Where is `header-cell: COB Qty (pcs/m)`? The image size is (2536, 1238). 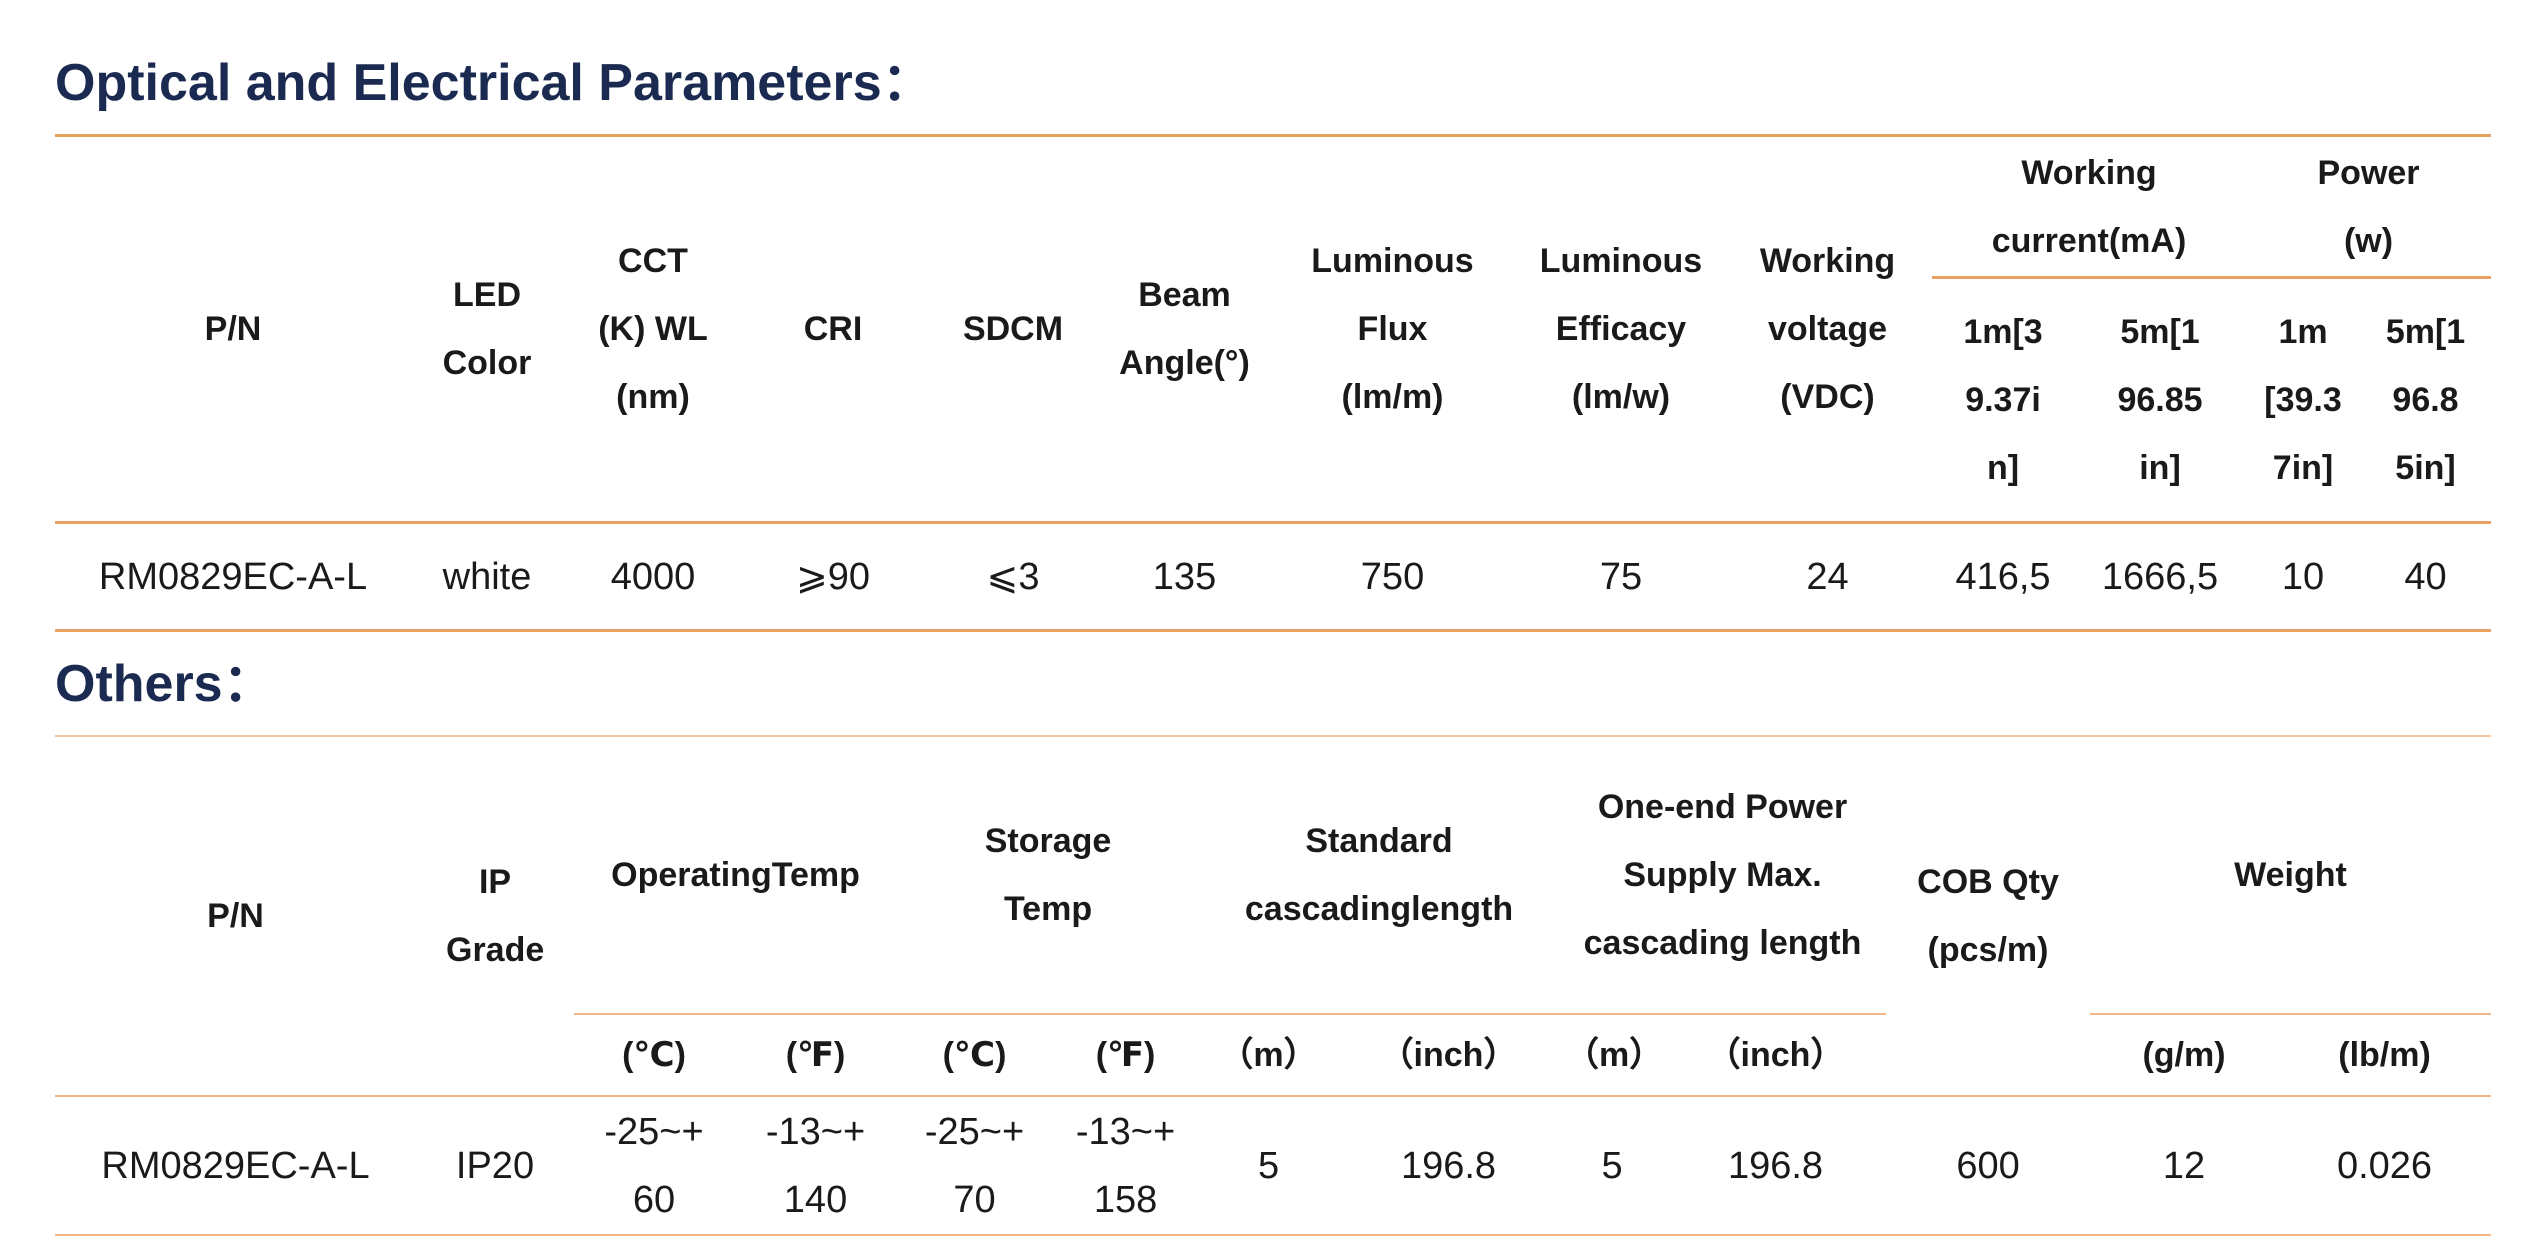
header-cell: COB Qty (pcs/m) is located at coordinates (1988, 916).